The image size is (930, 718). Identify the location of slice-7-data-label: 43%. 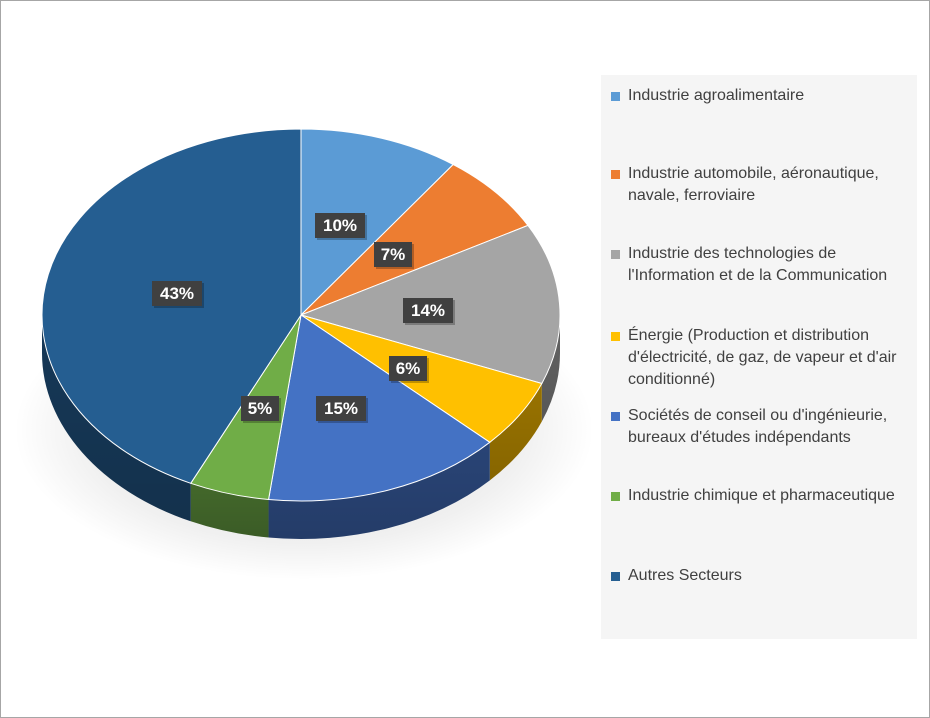
(178, 294).